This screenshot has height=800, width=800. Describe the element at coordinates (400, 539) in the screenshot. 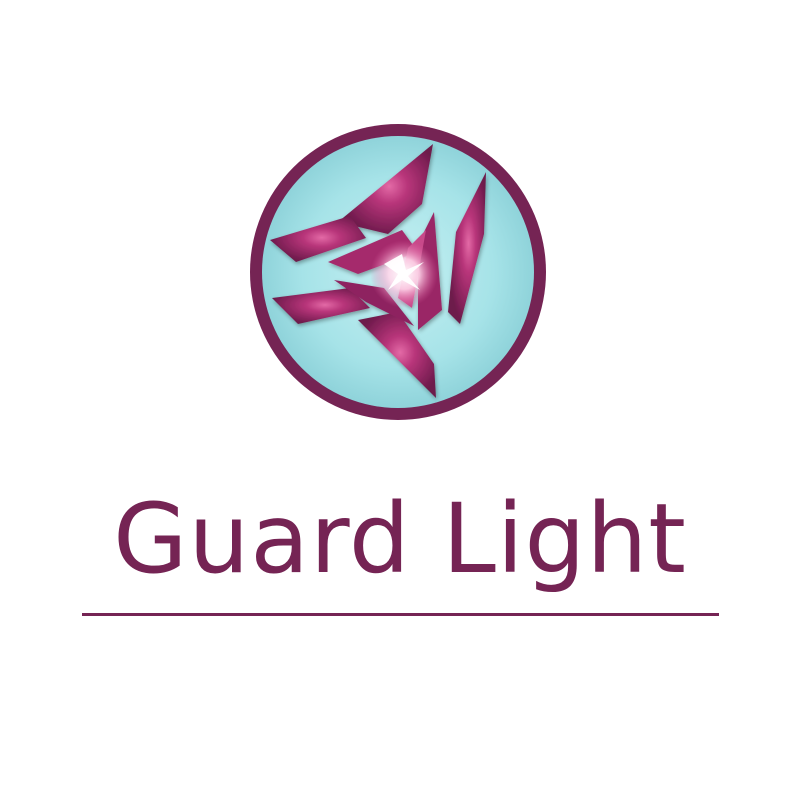

I see `brand-name: Guard Light` at that location.